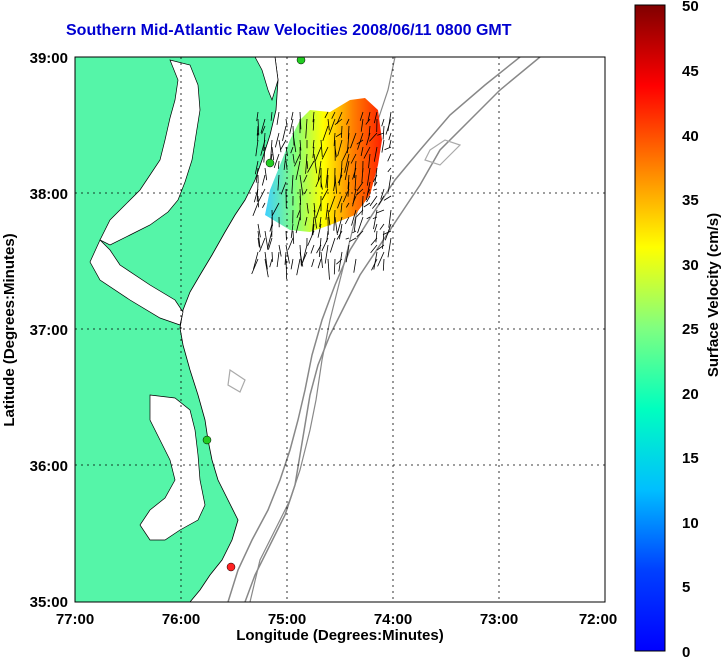 This screenshot has height=659, width=724. Describe the element at coordinates (49, 58) in the screenshot. I see `y-tick-label: 39:00` at that location.